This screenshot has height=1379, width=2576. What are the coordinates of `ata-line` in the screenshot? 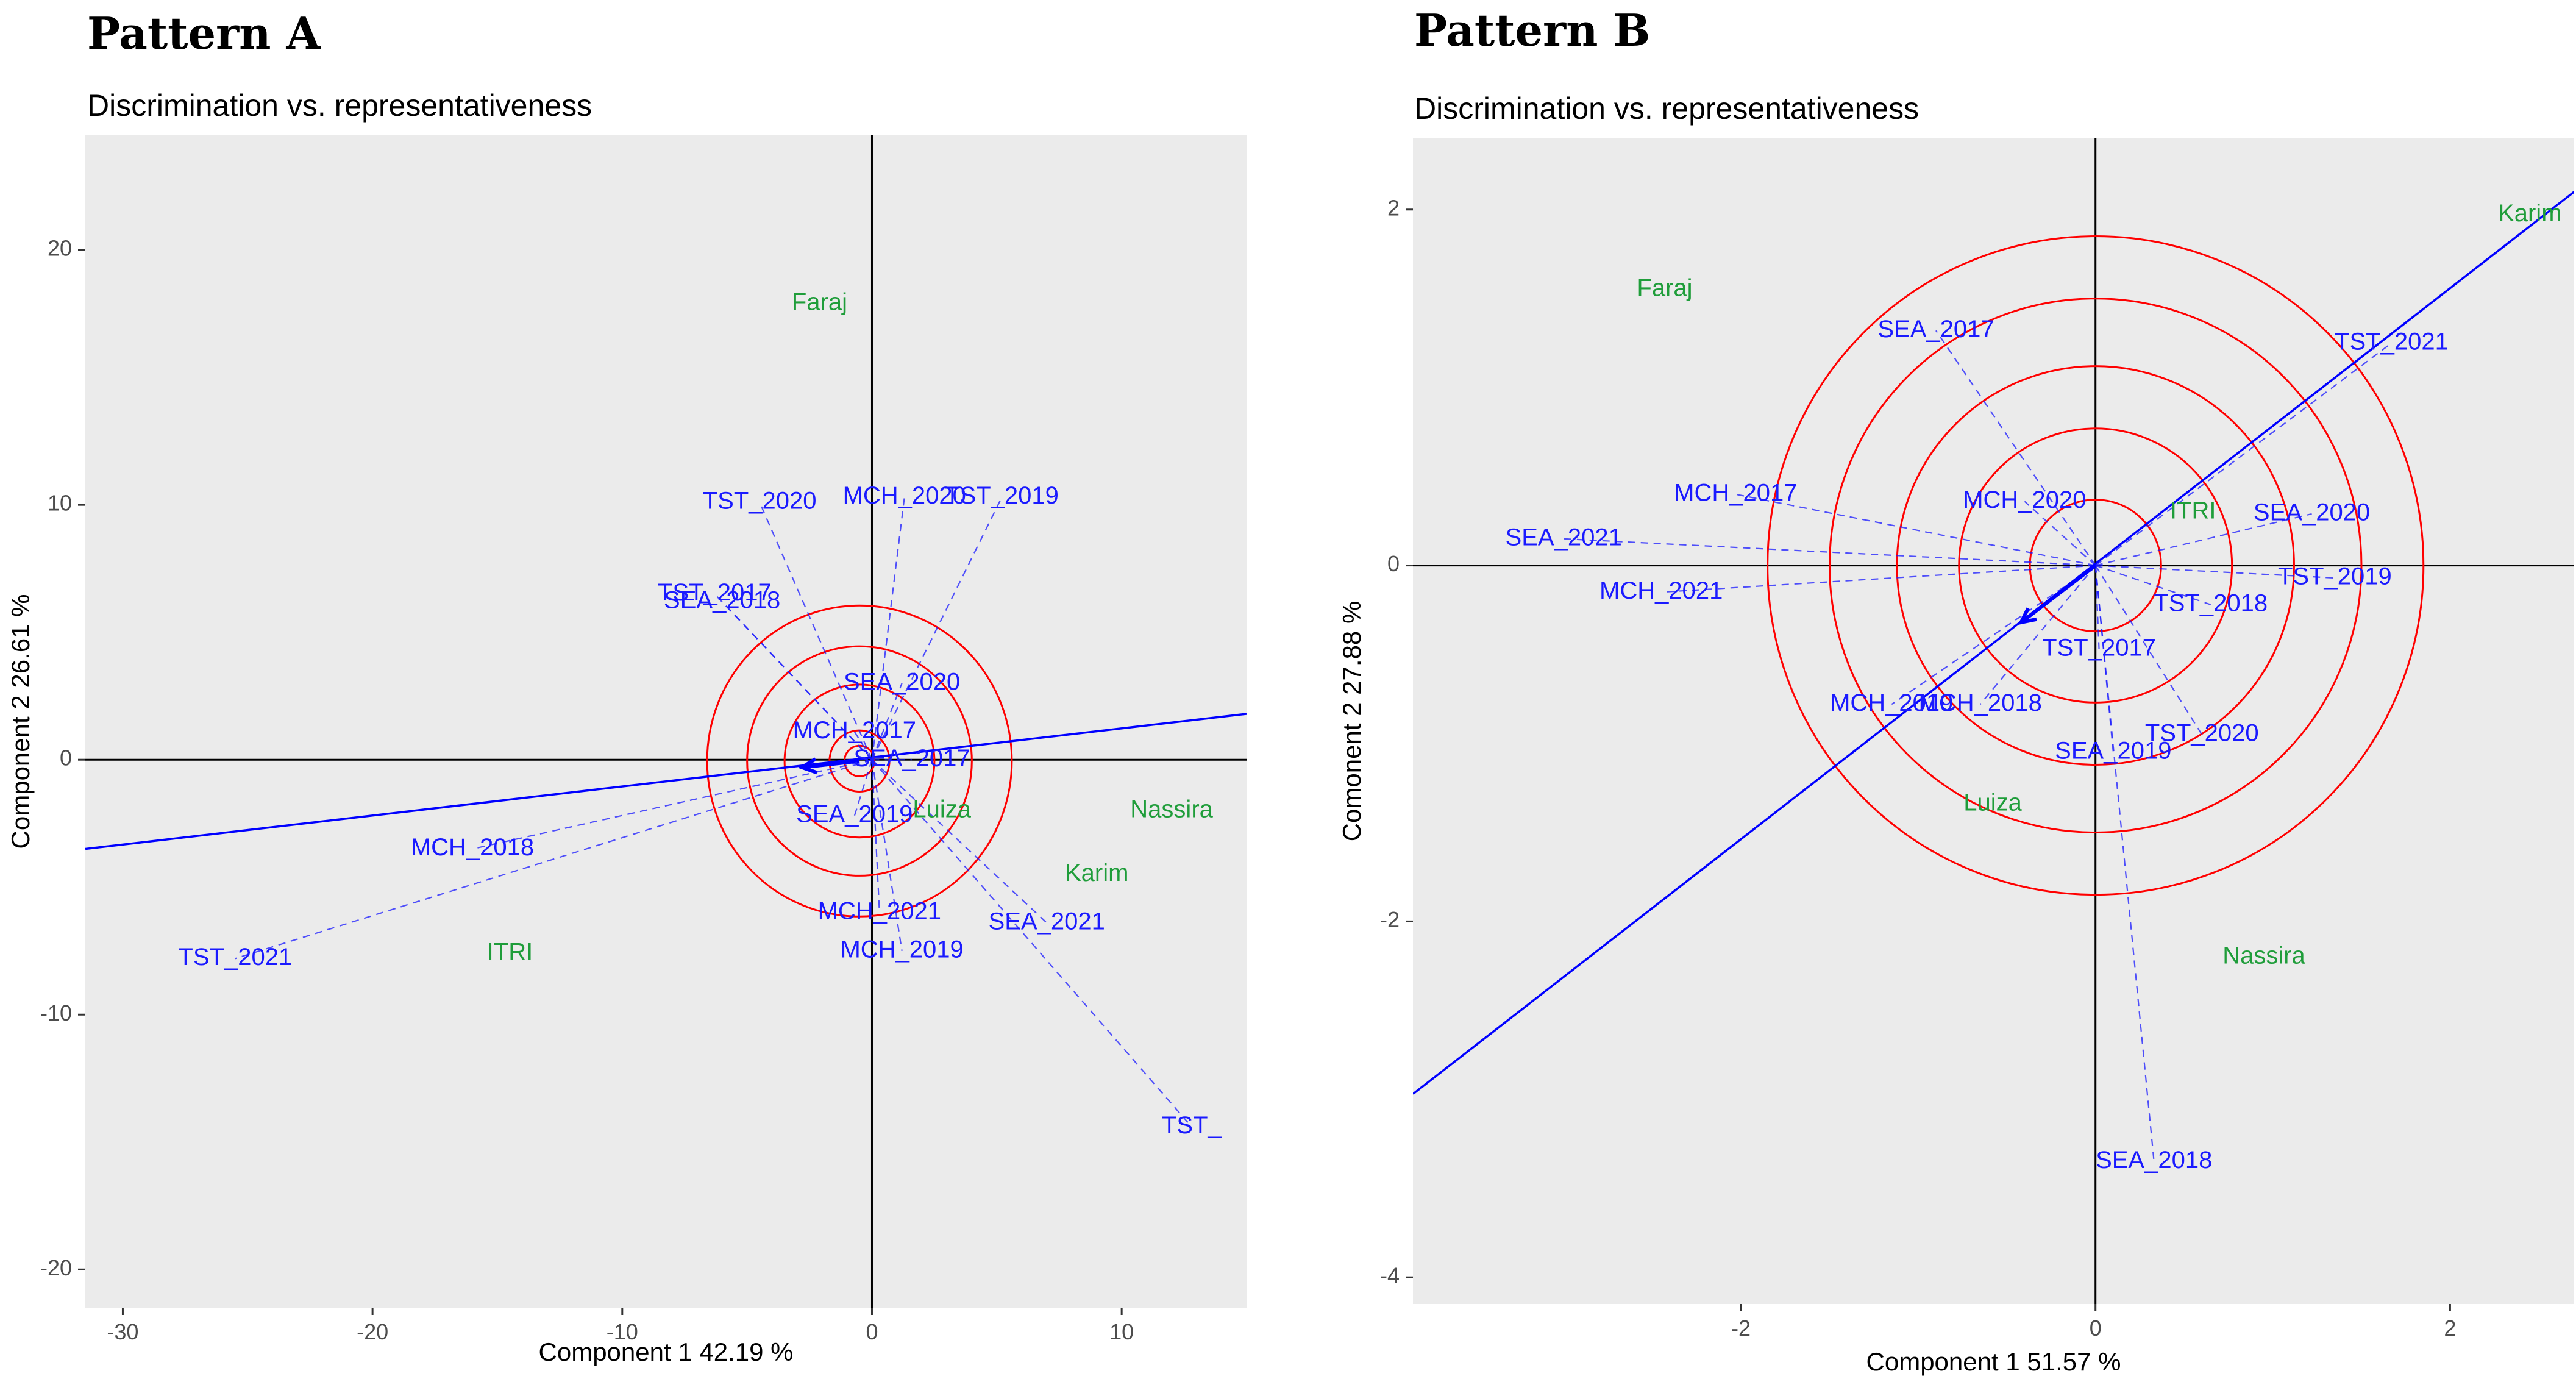 It's located at (666, 781).